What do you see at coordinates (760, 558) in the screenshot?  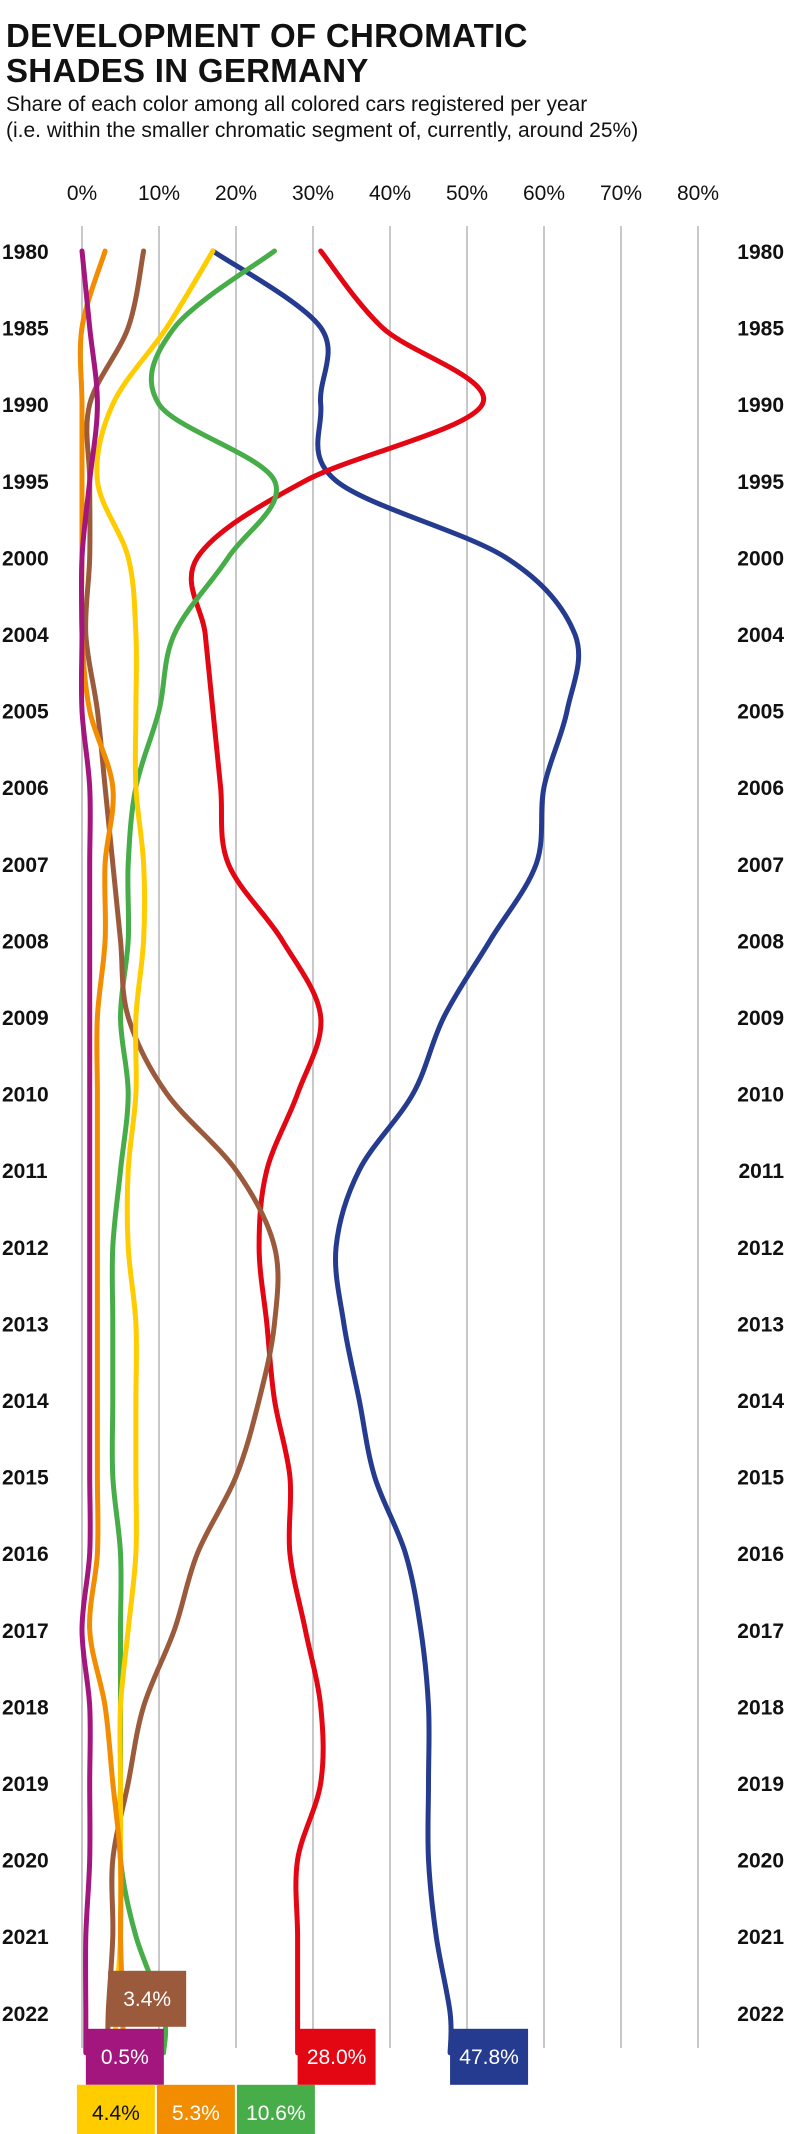 I see `year-label-right: 2000` at bounding box center [760, 558].